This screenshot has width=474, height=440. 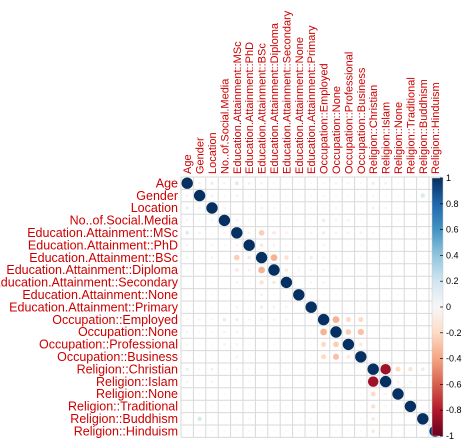 I want to click on colorbar-tick-label: 0.6, so click(x=452, y=230).